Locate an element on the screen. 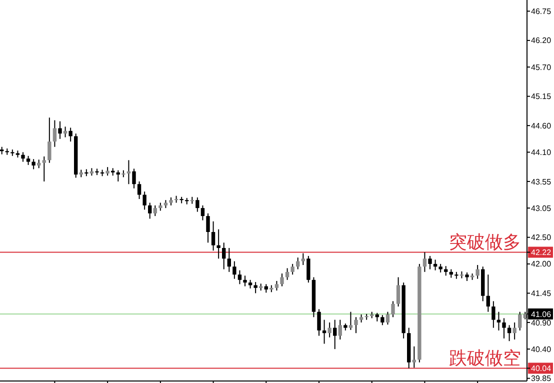  text: 42.50 is located at coordinates (541, 237).